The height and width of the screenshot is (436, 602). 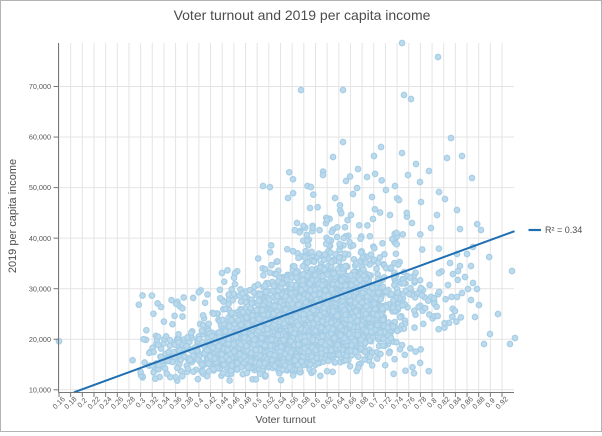 I want to click on svg-text: 20,000, so click(x=40, y=339).